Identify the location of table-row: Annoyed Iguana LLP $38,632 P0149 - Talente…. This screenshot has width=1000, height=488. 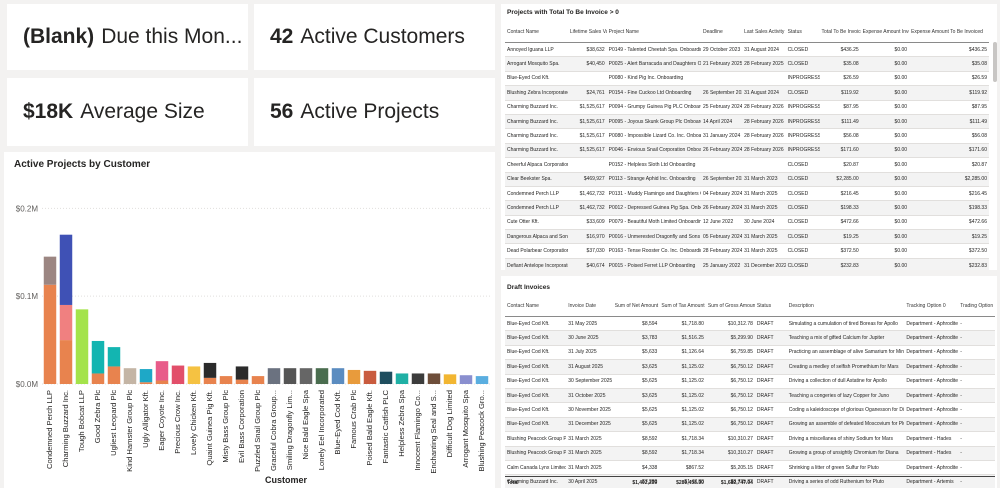
(747, 50).